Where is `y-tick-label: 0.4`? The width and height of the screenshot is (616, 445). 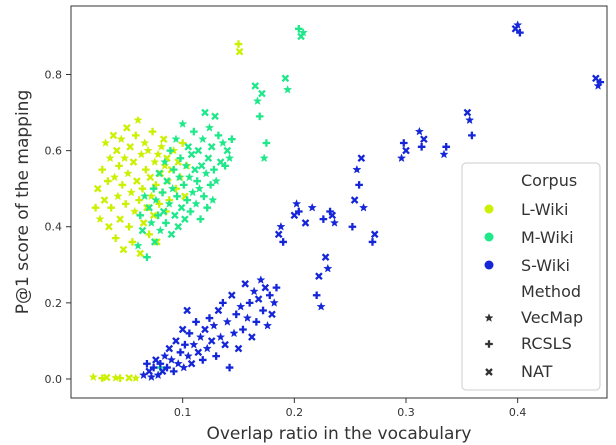 y-tick-label: 0.4 is located at coordinates (54, 227).